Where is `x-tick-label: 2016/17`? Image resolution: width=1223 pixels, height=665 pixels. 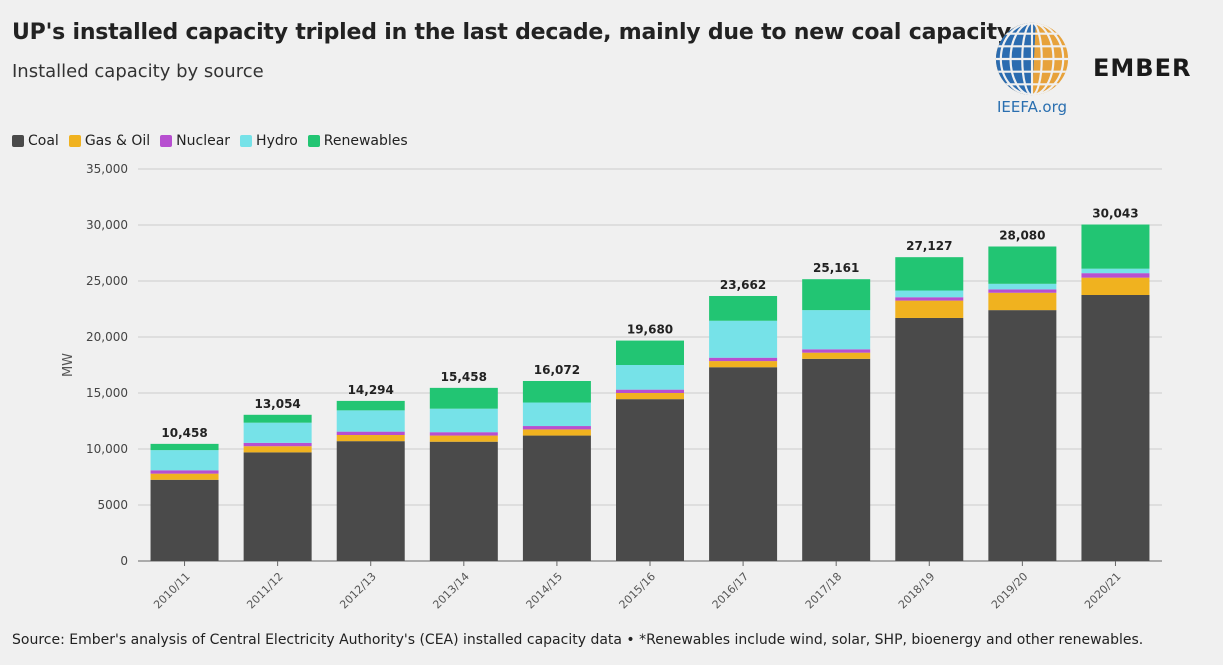 x-tick-label: 2016/17 is located at coordinates (731, 591).